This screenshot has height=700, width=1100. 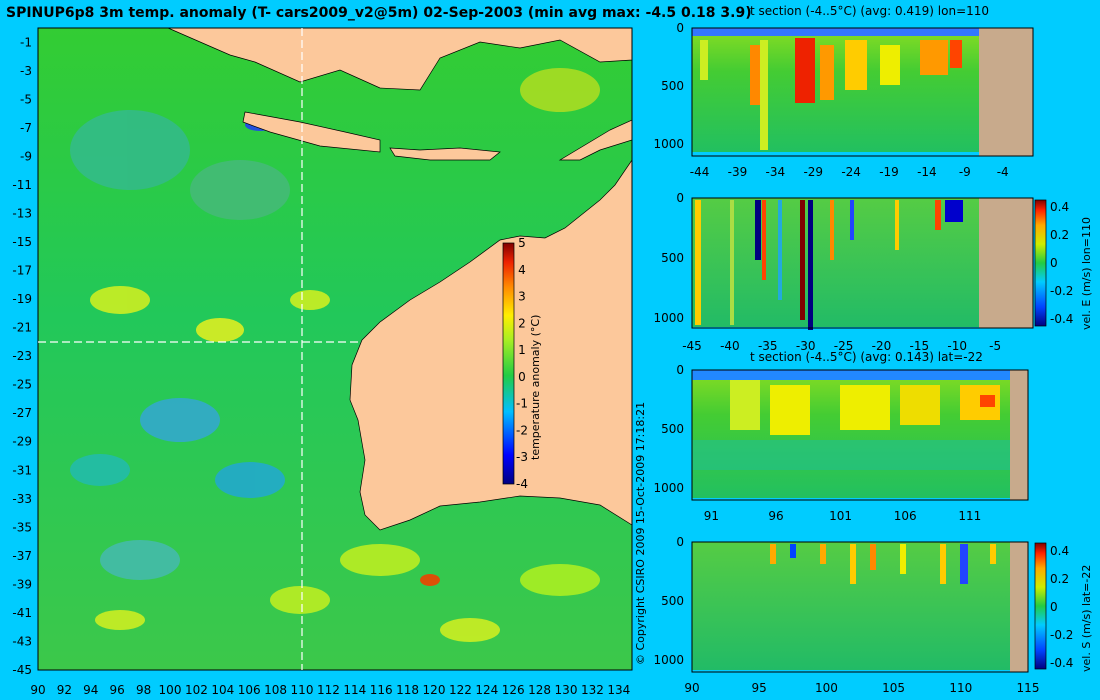 What do you see at coordinates (960, 688) in the screenshot?
I see `section-4-x-tick: 110` at bounding box center [960, 688].